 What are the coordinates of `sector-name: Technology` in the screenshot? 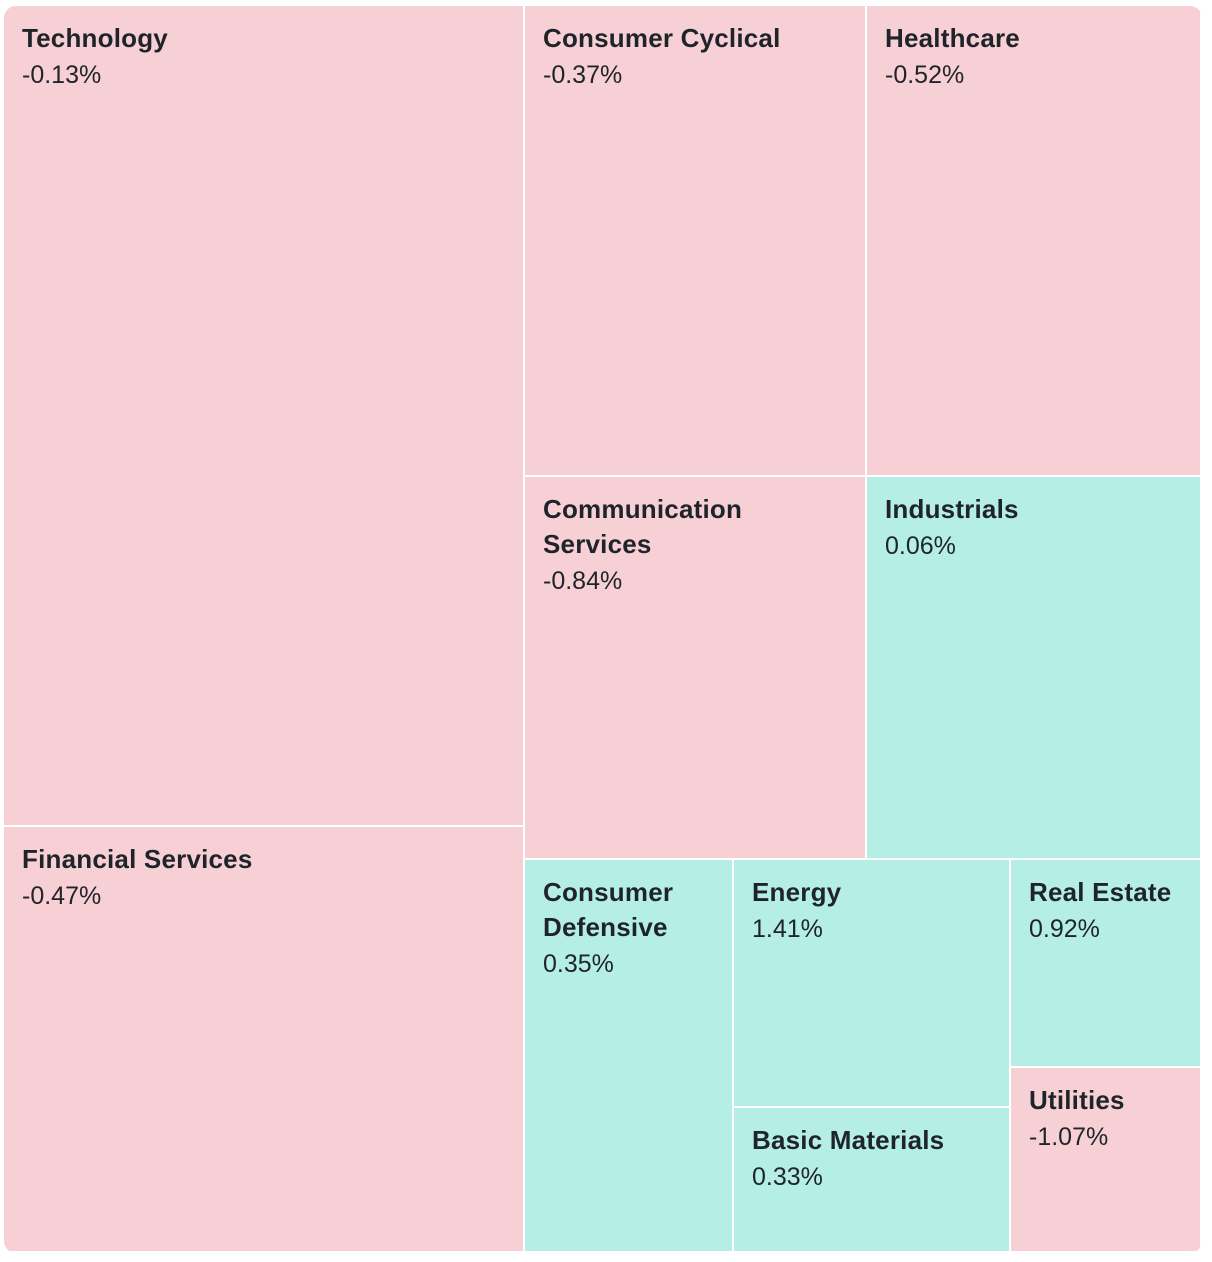 It's located at (95, 38).